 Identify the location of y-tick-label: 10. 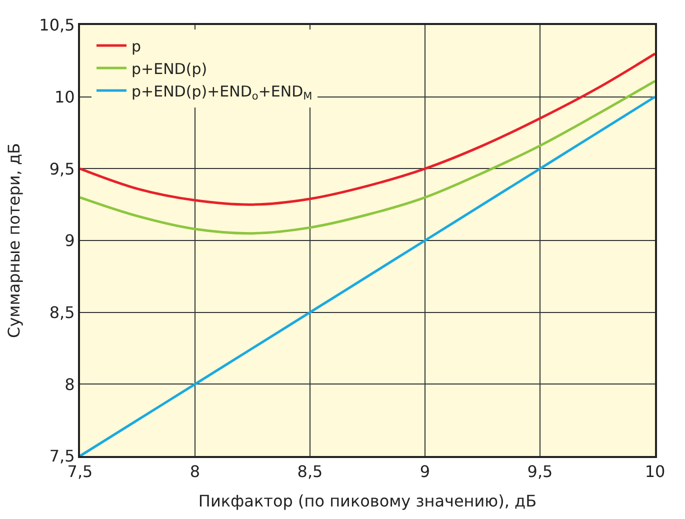
(64, 96).